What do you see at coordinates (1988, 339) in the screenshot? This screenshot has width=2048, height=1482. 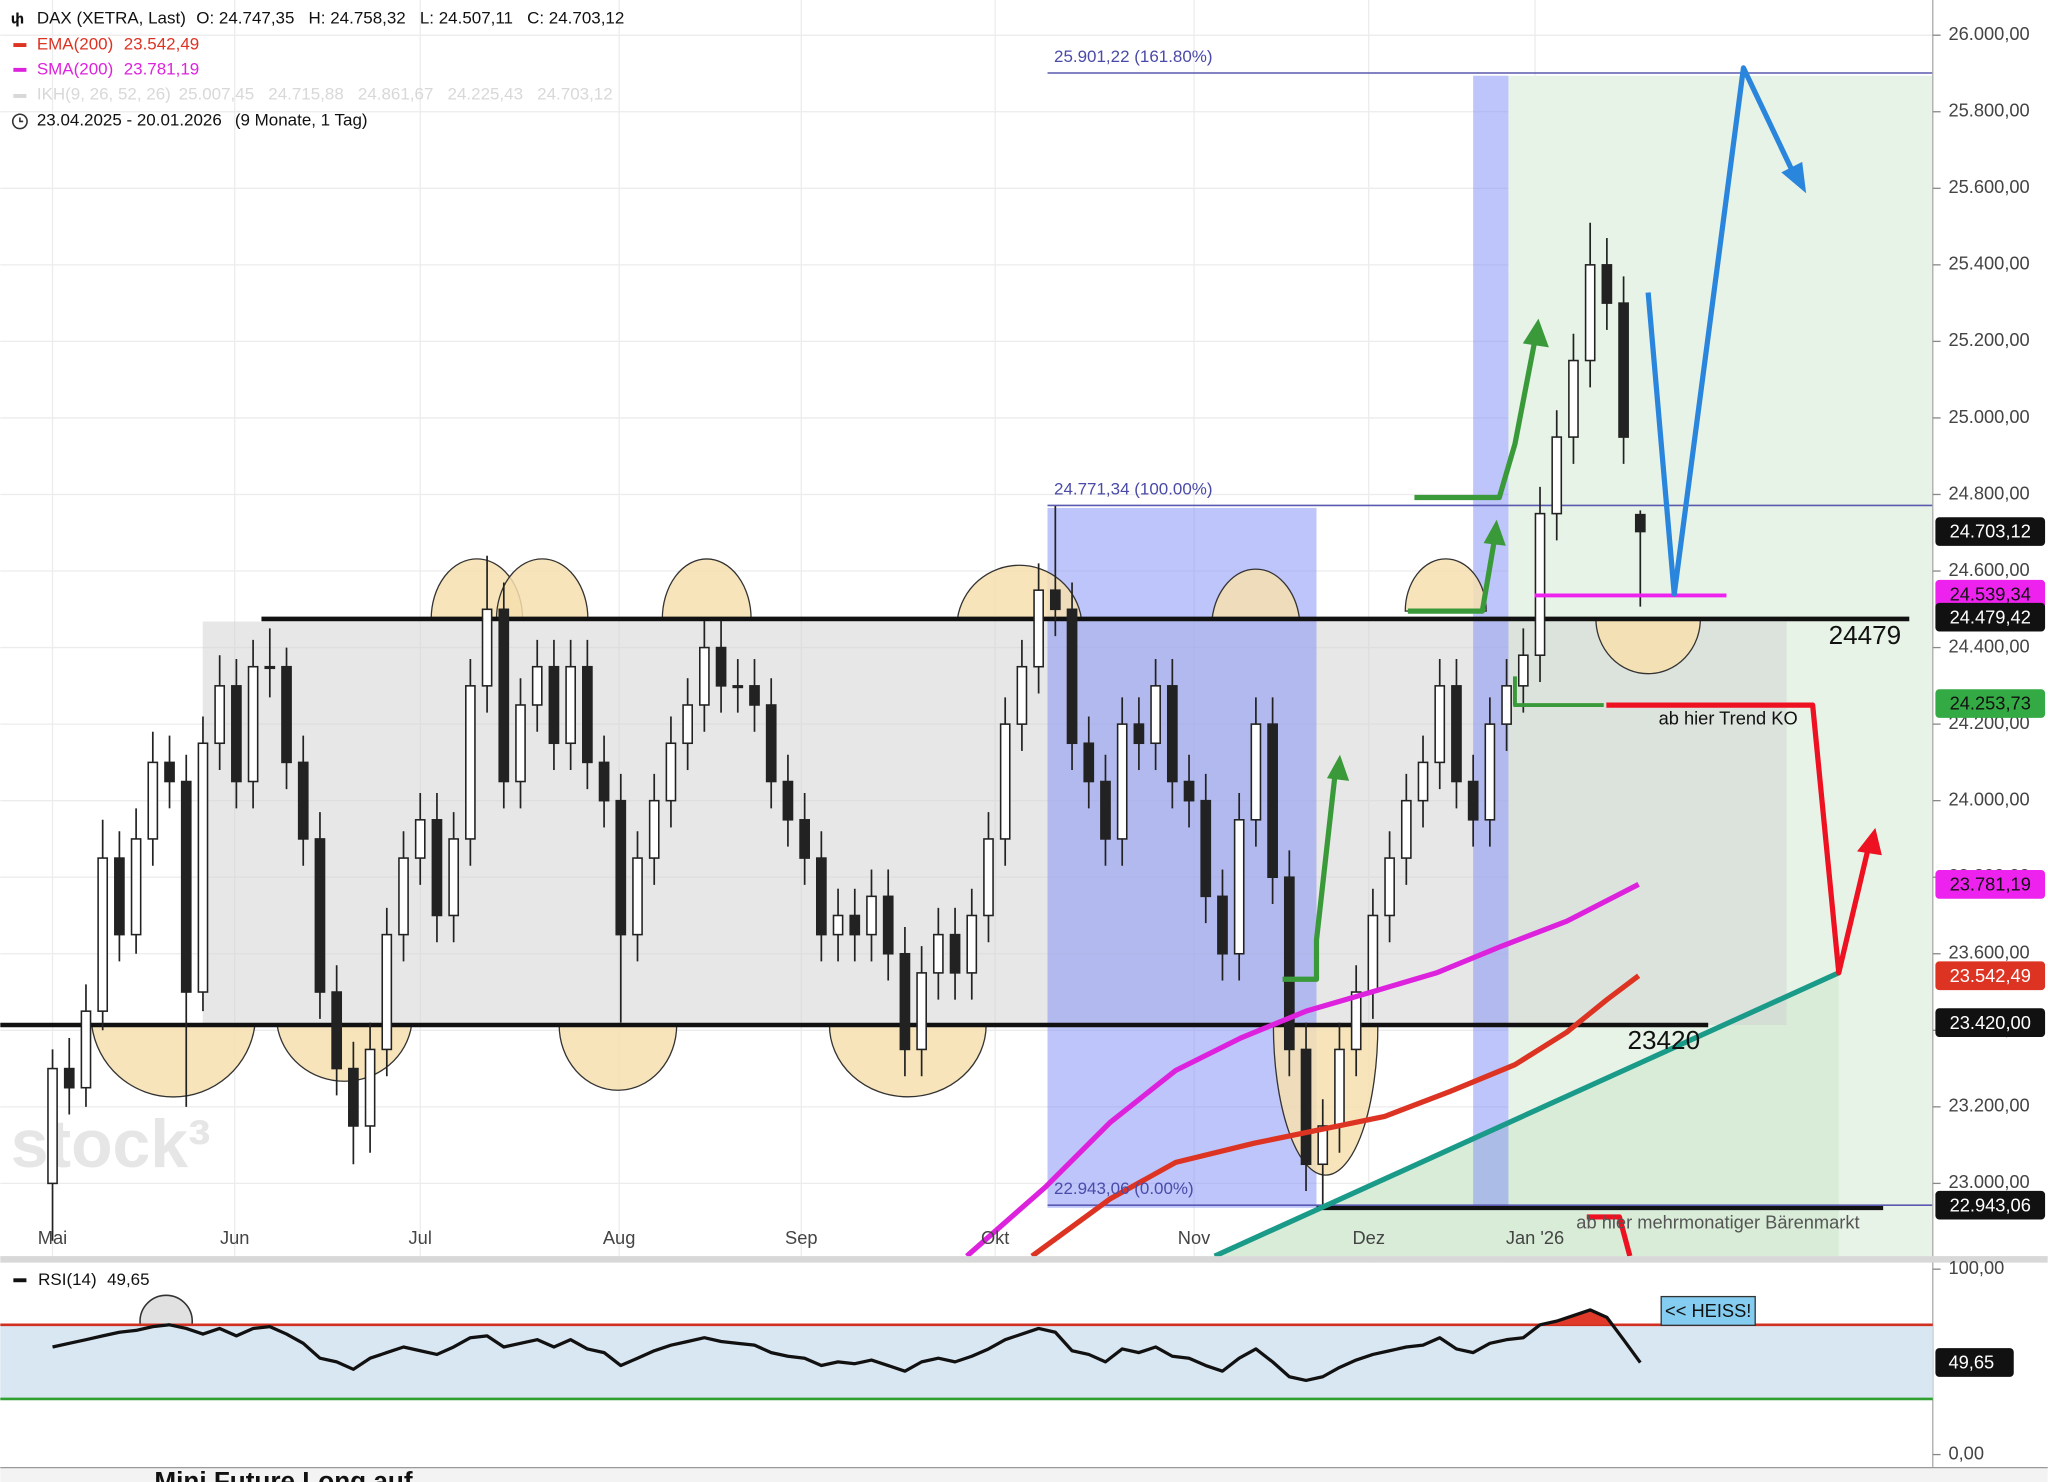 I see `y-tick-label: 25.200,00` at bounding box center [1988, 339].